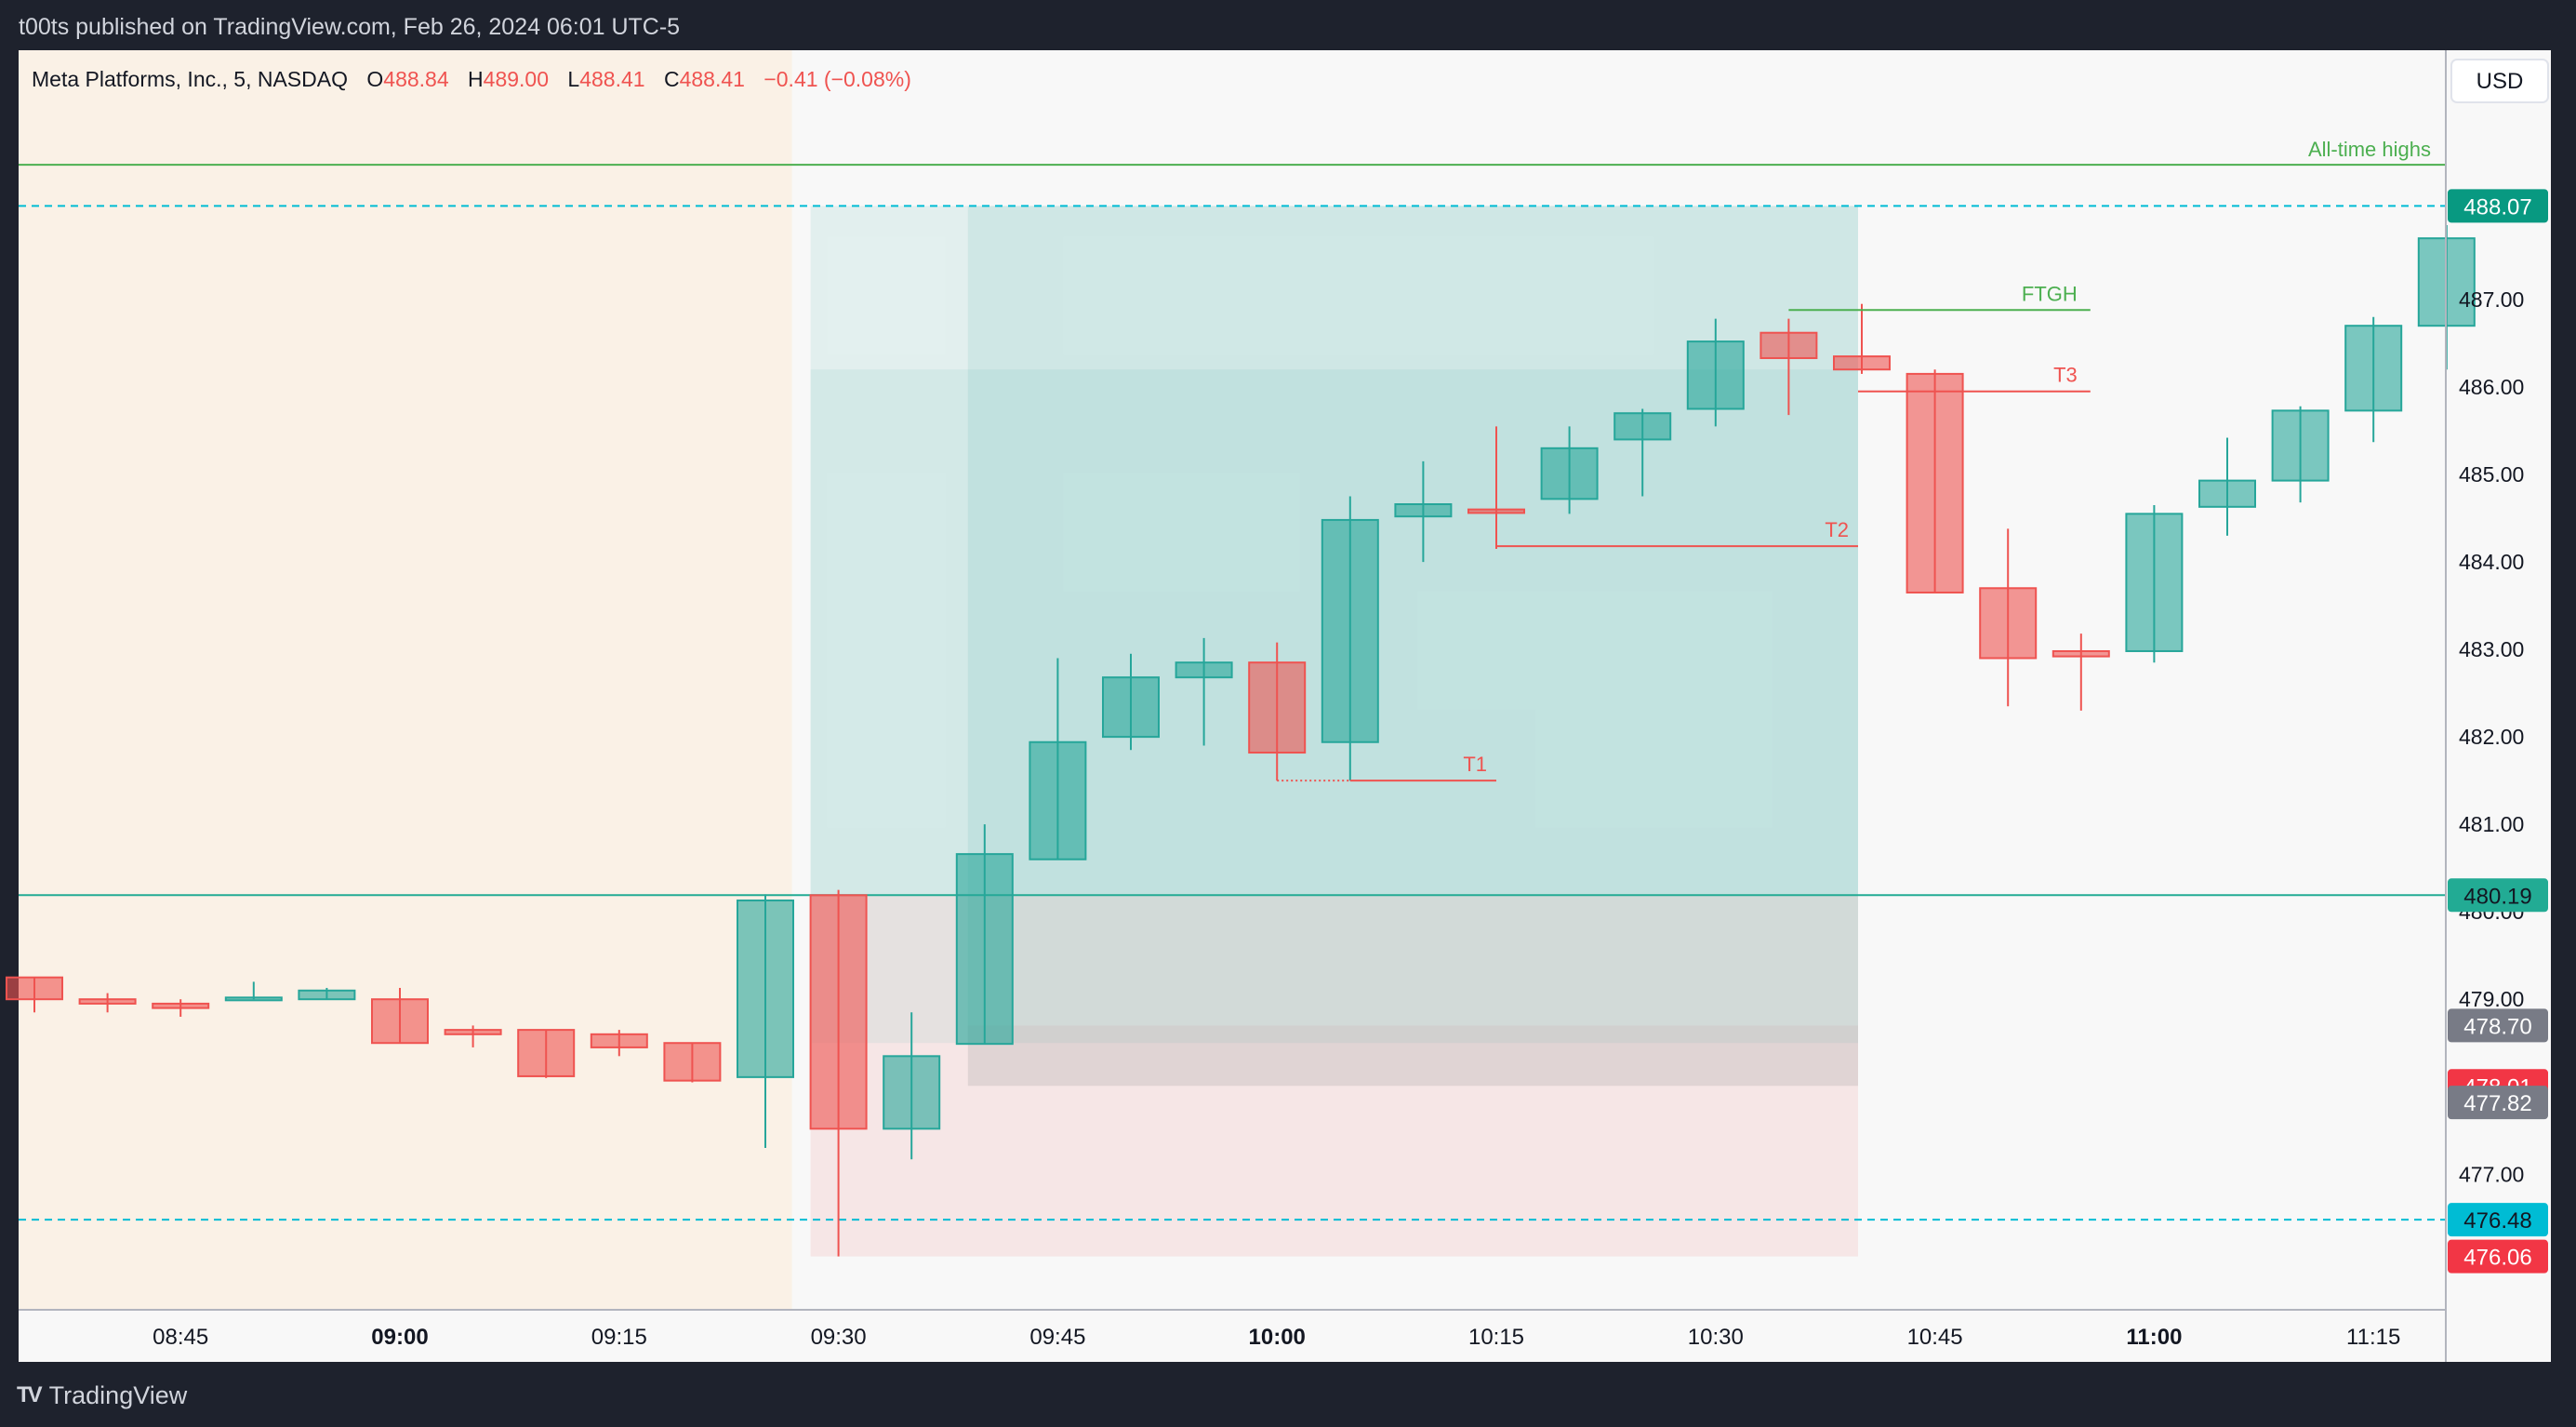 The height and width of the screenshot is (1427, 2576). I want to click on annotation-ftgh-label: FTGH, so click(2050, 293).